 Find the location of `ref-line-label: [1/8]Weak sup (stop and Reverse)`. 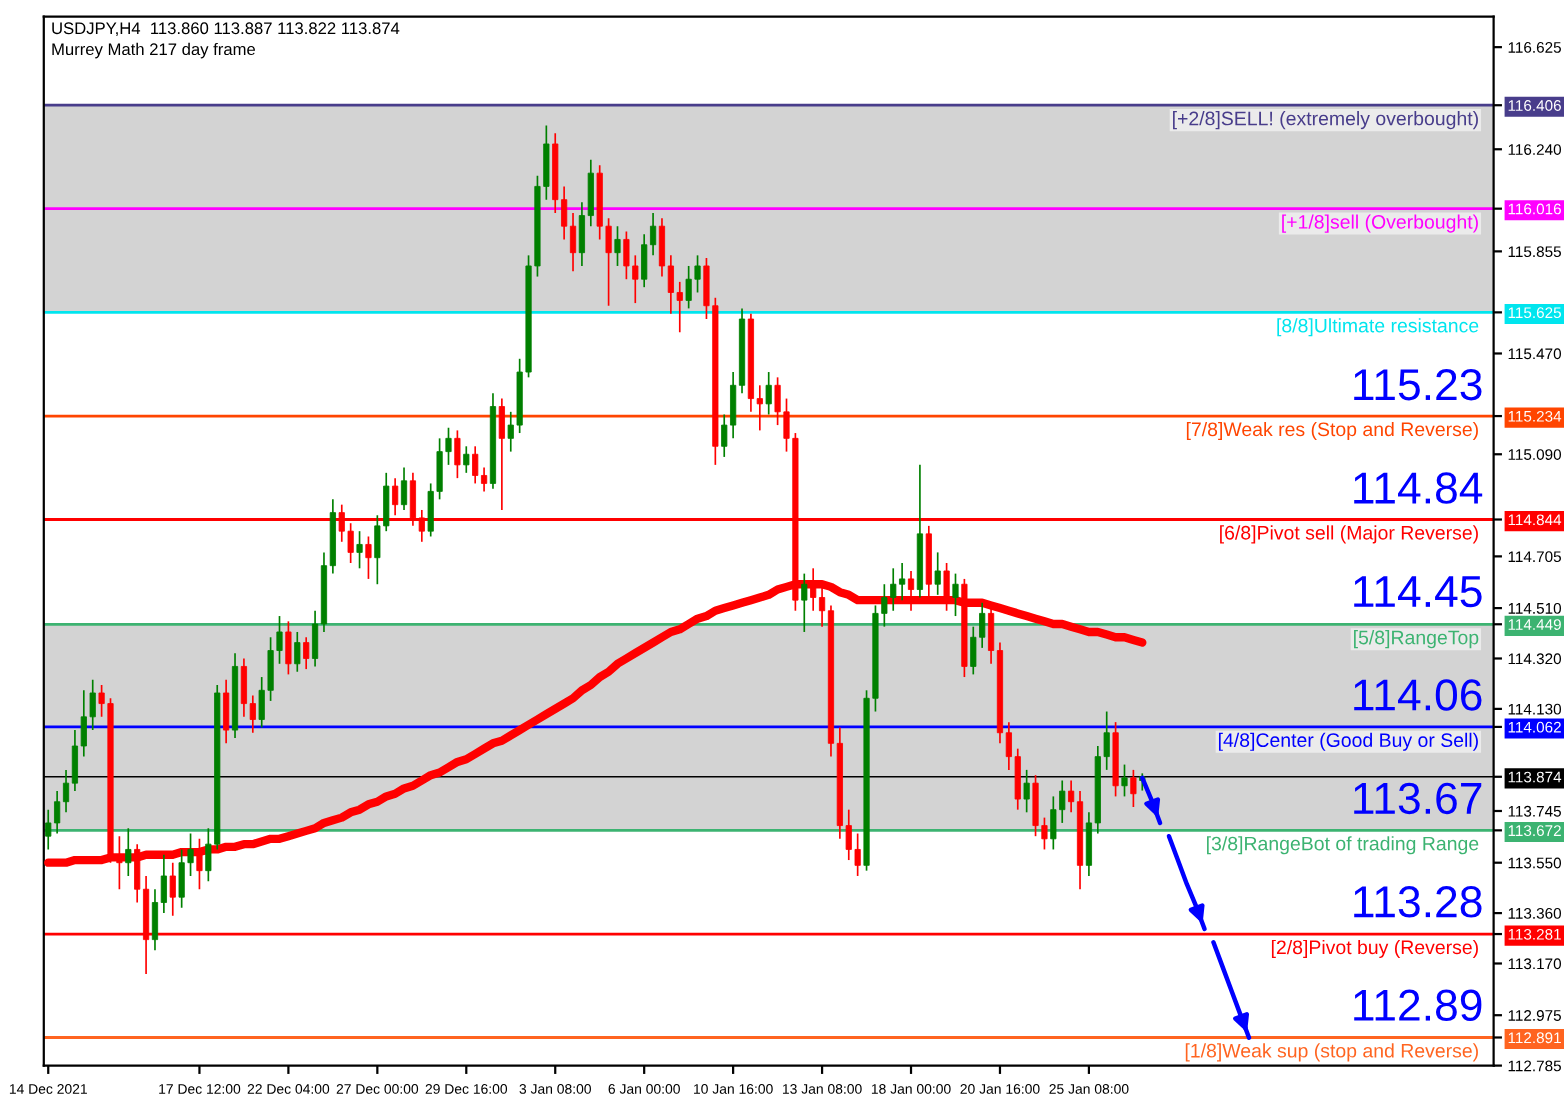

ref-line-label: [1/8]Weak sup (stop and Reverse) is located at coordinates (1331, 1052).